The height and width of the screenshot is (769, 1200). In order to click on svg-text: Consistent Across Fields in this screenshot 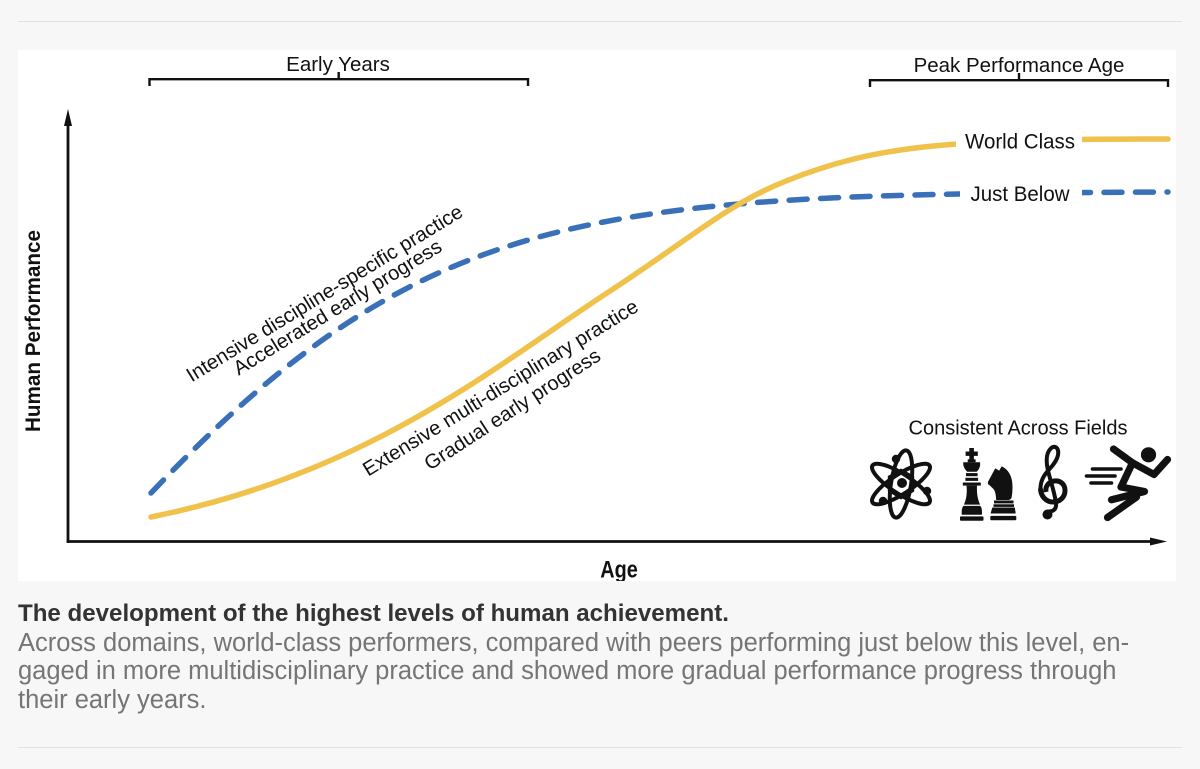, I will do `click(1018, 429)`.